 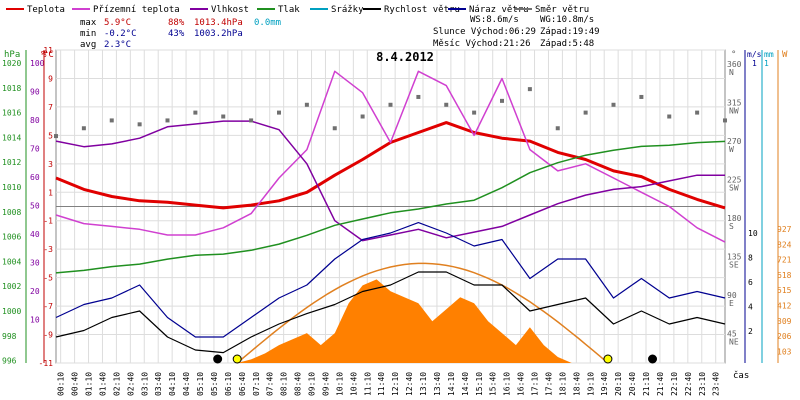 I want to click on tick-rain-top: 1, so click(x=766, y=63).